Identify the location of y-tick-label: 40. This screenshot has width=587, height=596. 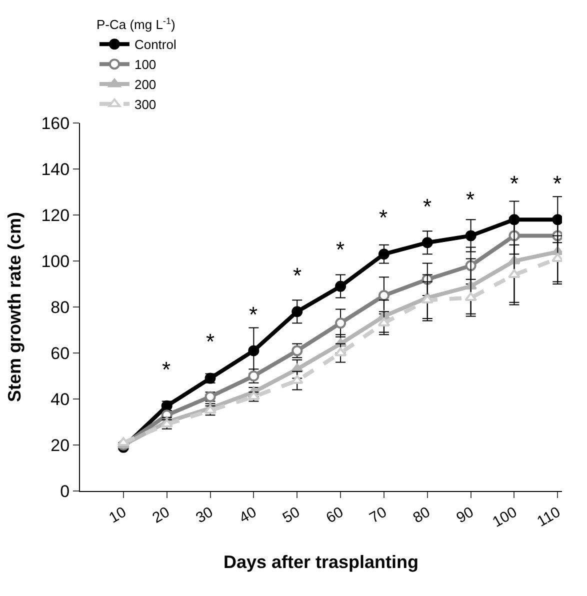
(60, 399).